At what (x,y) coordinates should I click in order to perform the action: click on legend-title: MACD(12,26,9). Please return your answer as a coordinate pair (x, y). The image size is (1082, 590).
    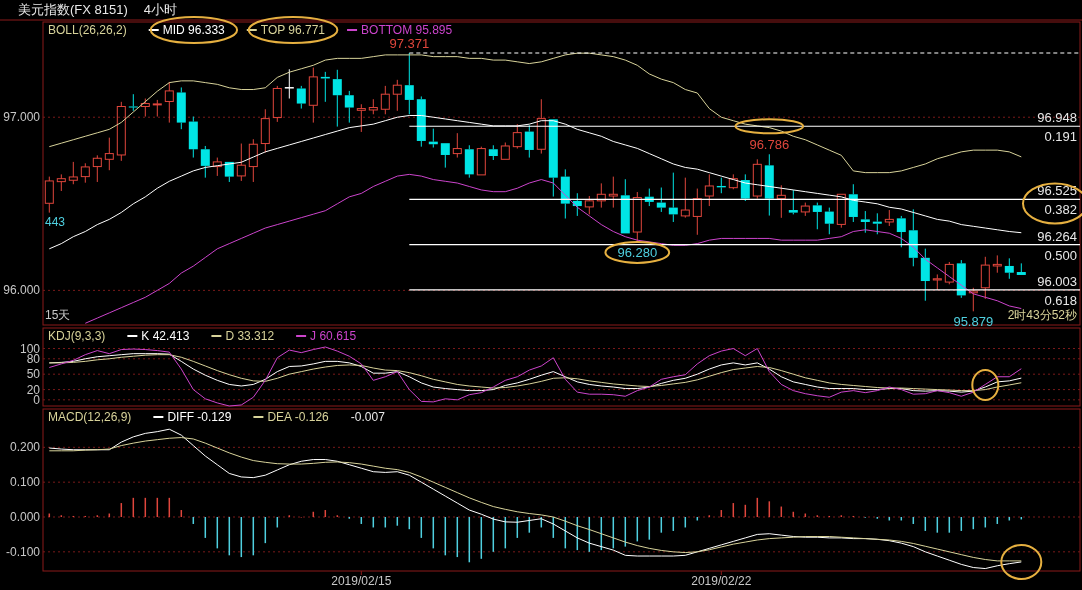
    Looking at the image, I should click on (90, 417).